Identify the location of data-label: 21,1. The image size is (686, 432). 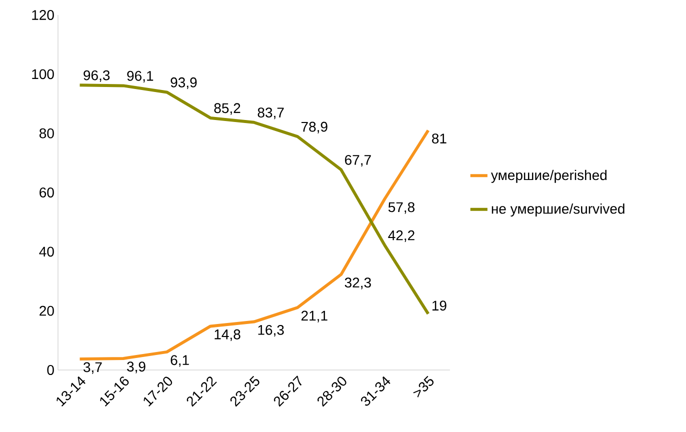
(314, 316).